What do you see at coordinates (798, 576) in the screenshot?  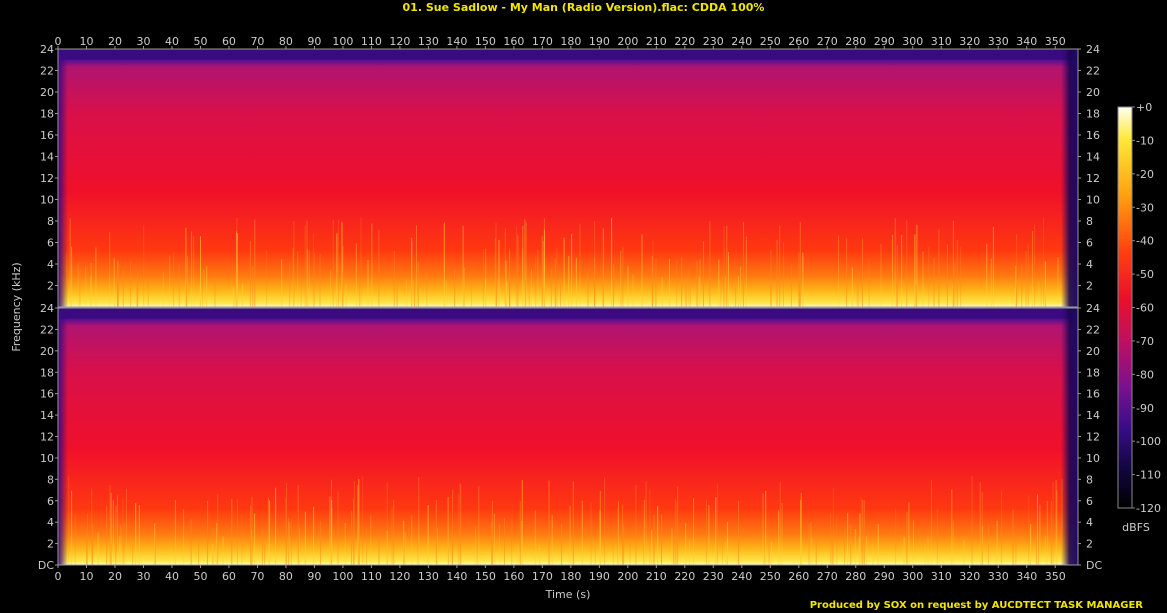 I see `x-tick-label: 260` at bounding box center [798, 576].